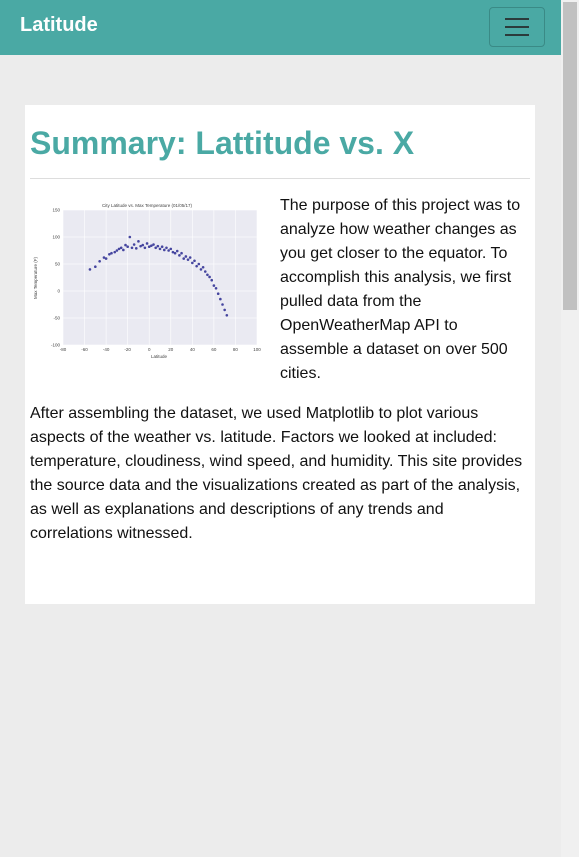 Image resolution: width=579 pixels, height=857 pixels. I want to click on x-tick-label: 0, so click(149, 349).